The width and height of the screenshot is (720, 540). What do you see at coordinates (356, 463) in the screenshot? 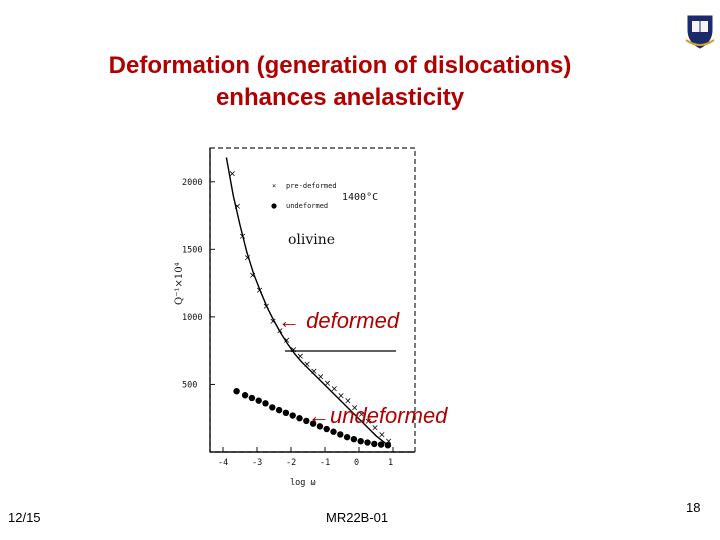
I see `x-tick-label: 0` at bounding box center [356, 463].